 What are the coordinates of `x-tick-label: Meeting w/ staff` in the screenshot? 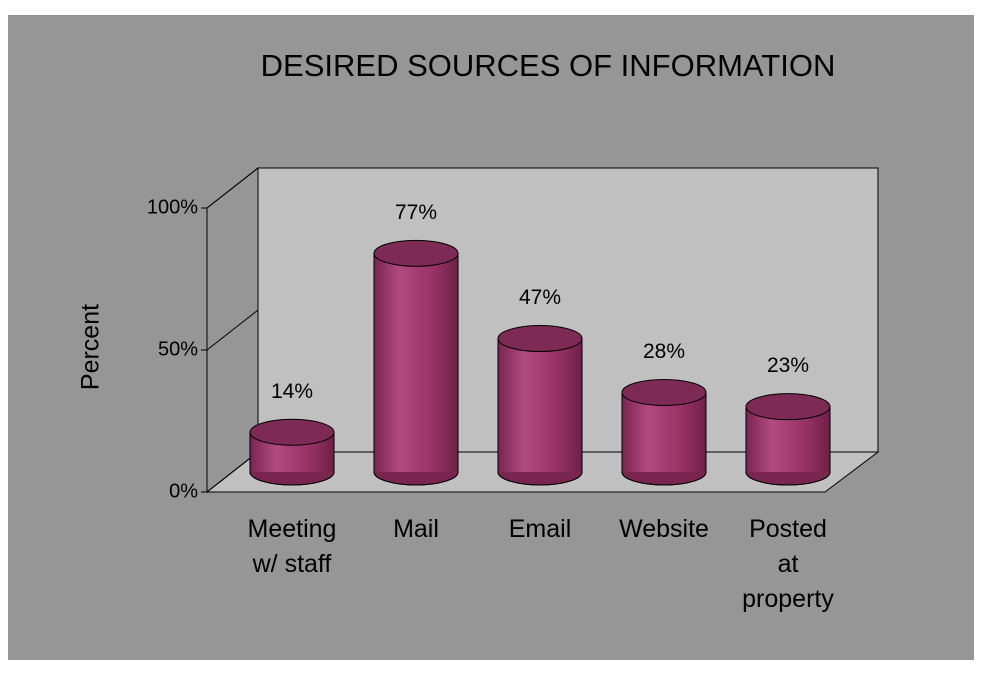 It's located at (292, 546).